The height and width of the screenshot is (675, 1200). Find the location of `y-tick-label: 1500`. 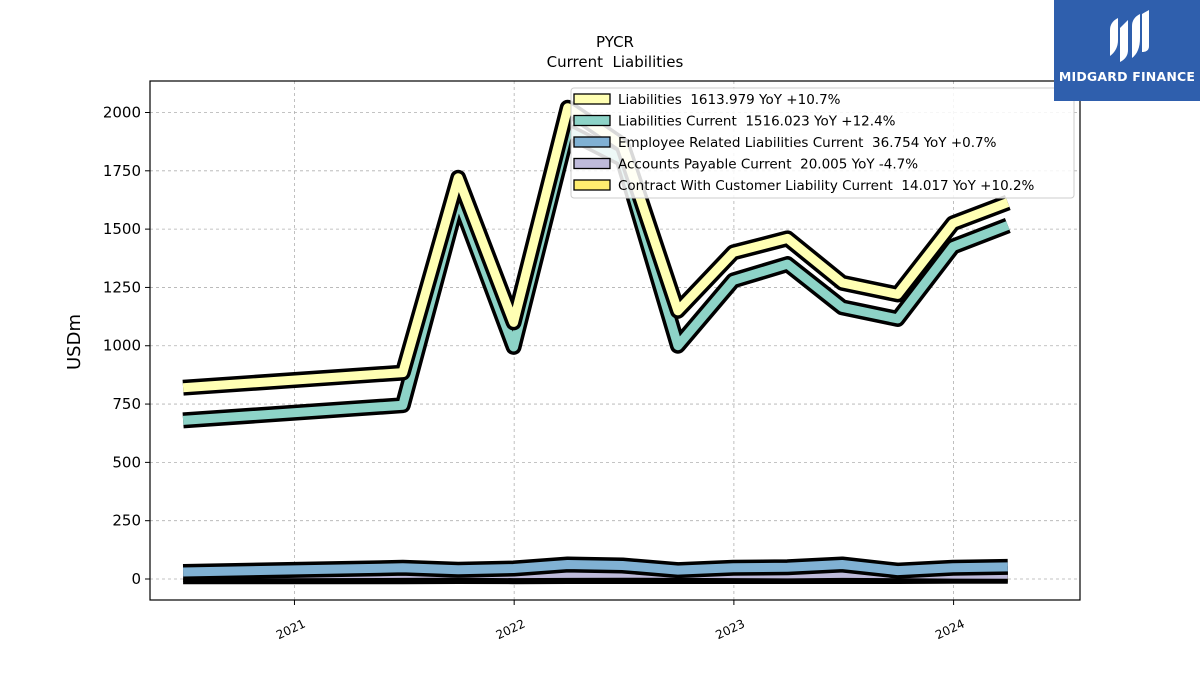

y-tick-label: 1500 is located at coordinates (122, 229).